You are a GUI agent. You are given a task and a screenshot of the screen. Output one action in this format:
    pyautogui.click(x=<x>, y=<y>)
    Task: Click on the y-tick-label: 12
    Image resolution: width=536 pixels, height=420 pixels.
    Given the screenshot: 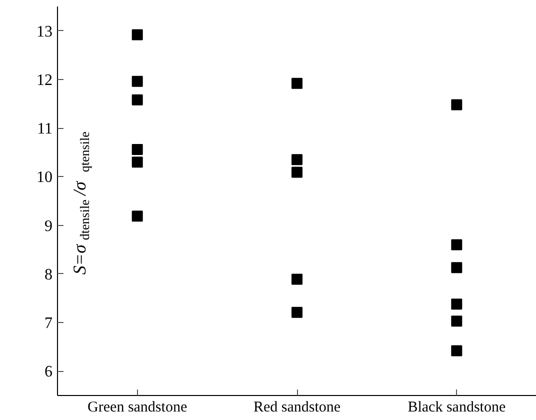 What is the action you would take?
    pyautogui.click(x=44, y=80)
    